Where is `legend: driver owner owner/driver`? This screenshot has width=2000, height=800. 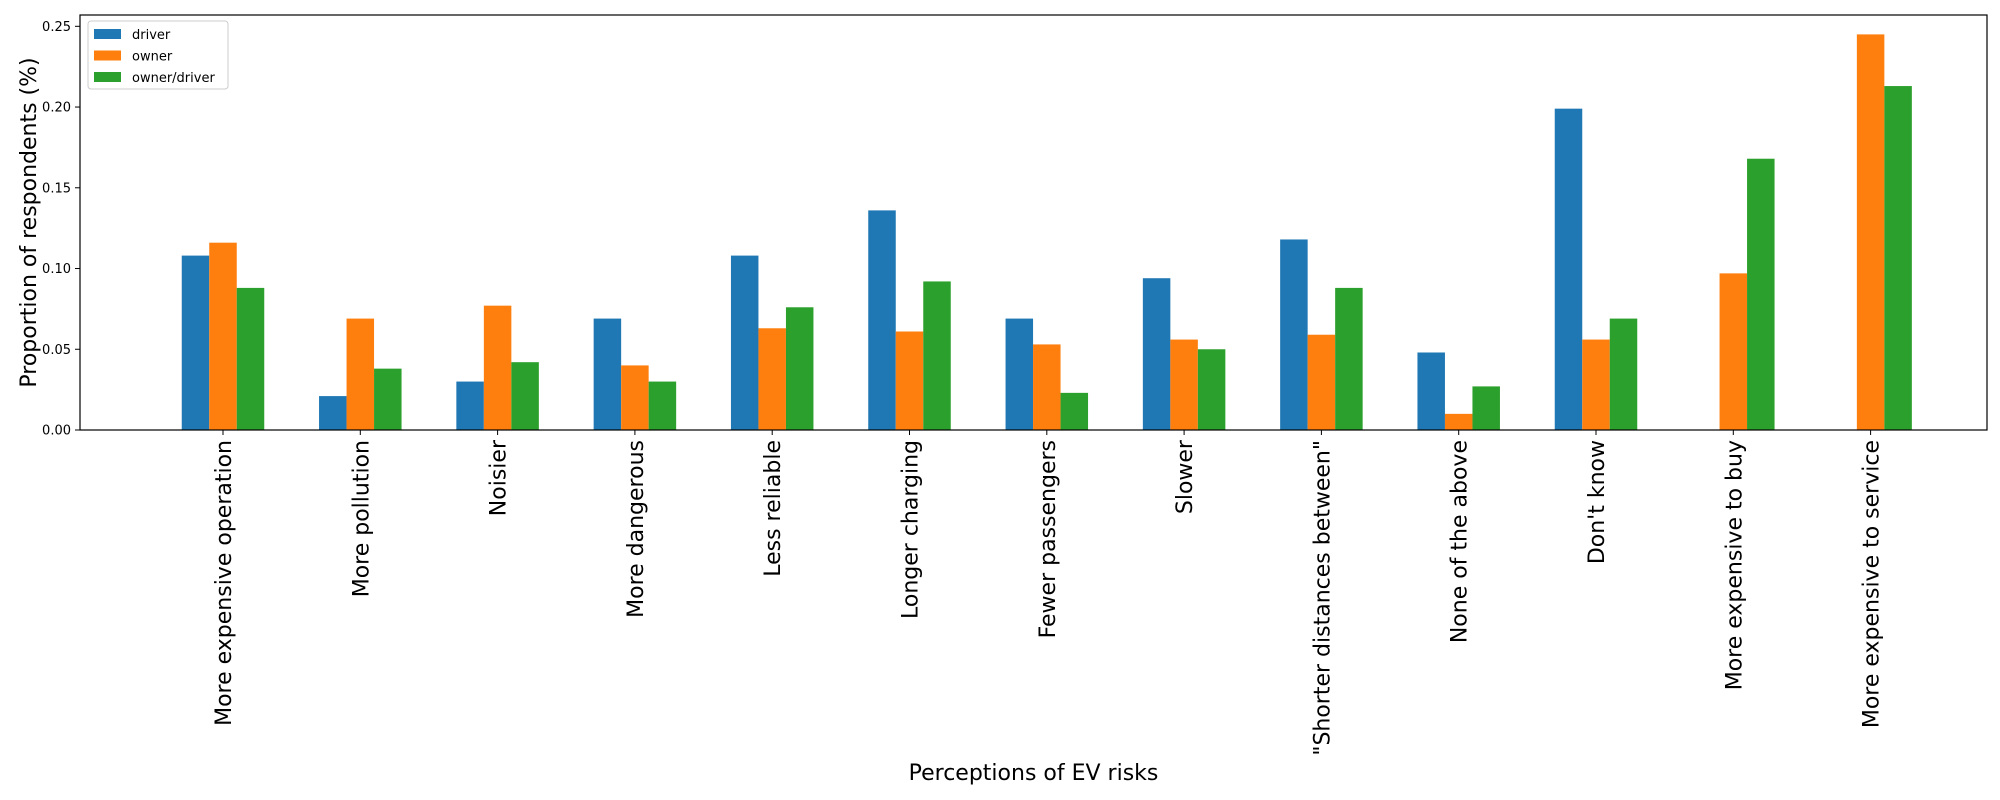
legend: driver owner owner/driver is located at coordinates (158, 55).